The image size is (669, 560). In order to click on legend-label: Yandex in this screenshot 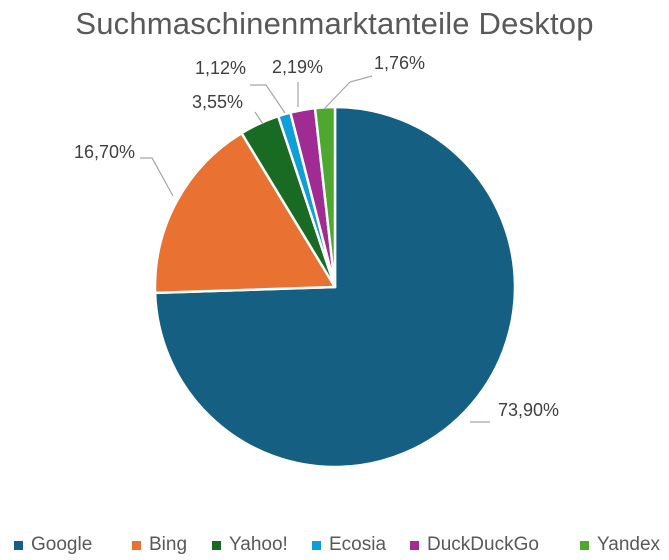, I will do `click(629, 544)`.